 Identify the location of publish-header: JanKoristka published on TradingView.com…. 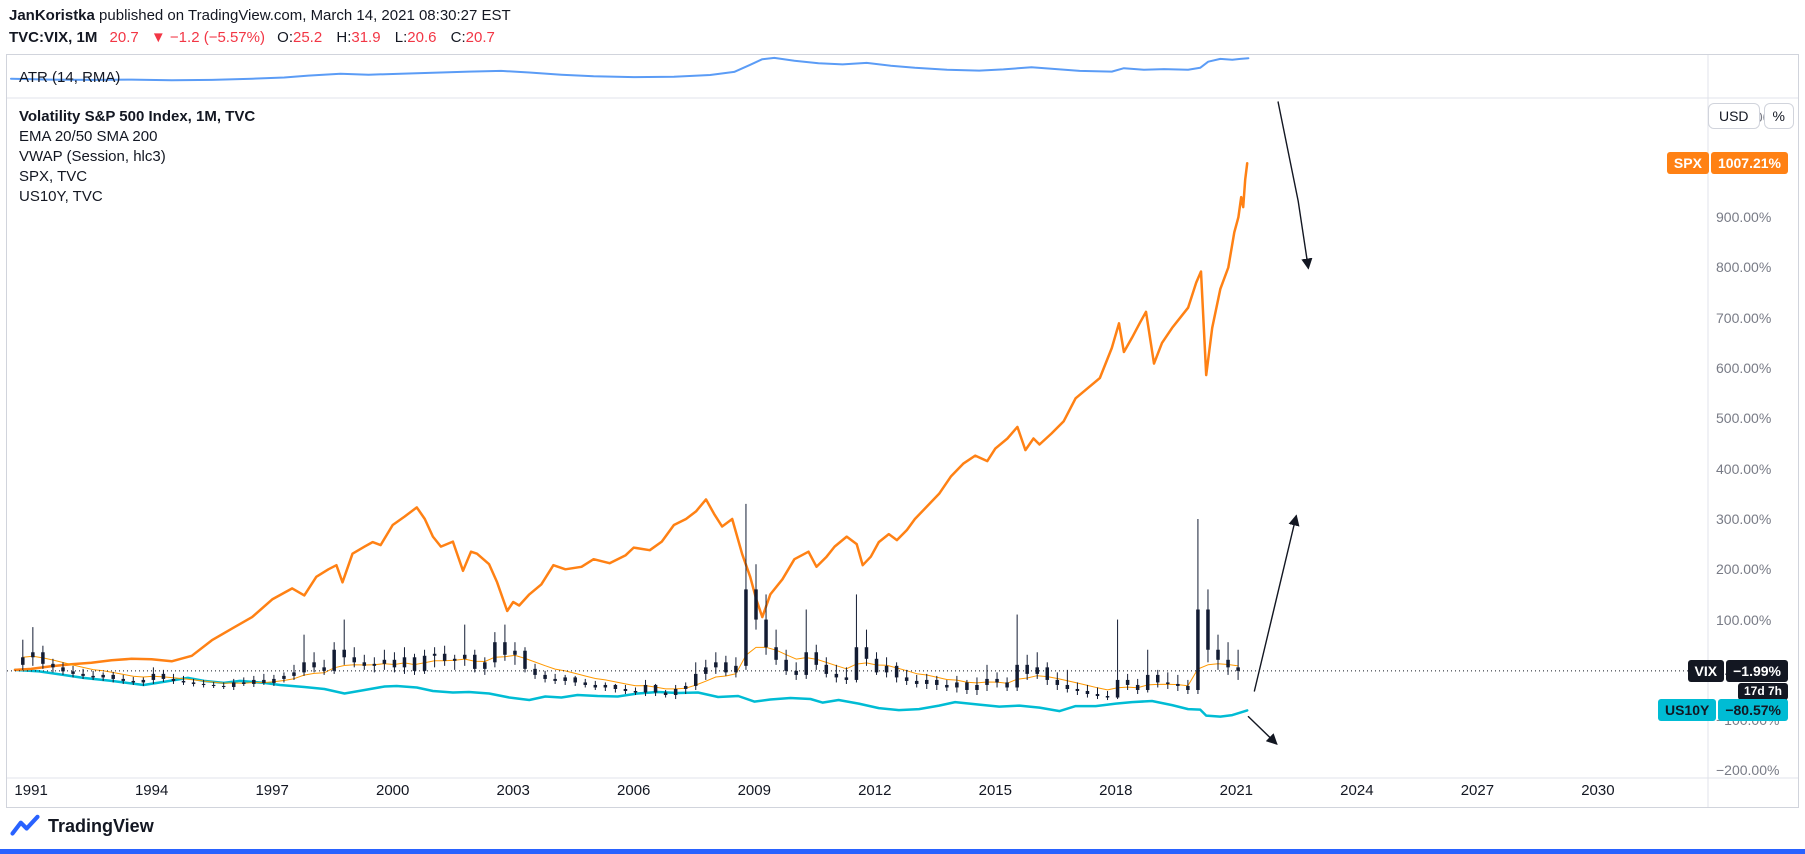
(261, 26).